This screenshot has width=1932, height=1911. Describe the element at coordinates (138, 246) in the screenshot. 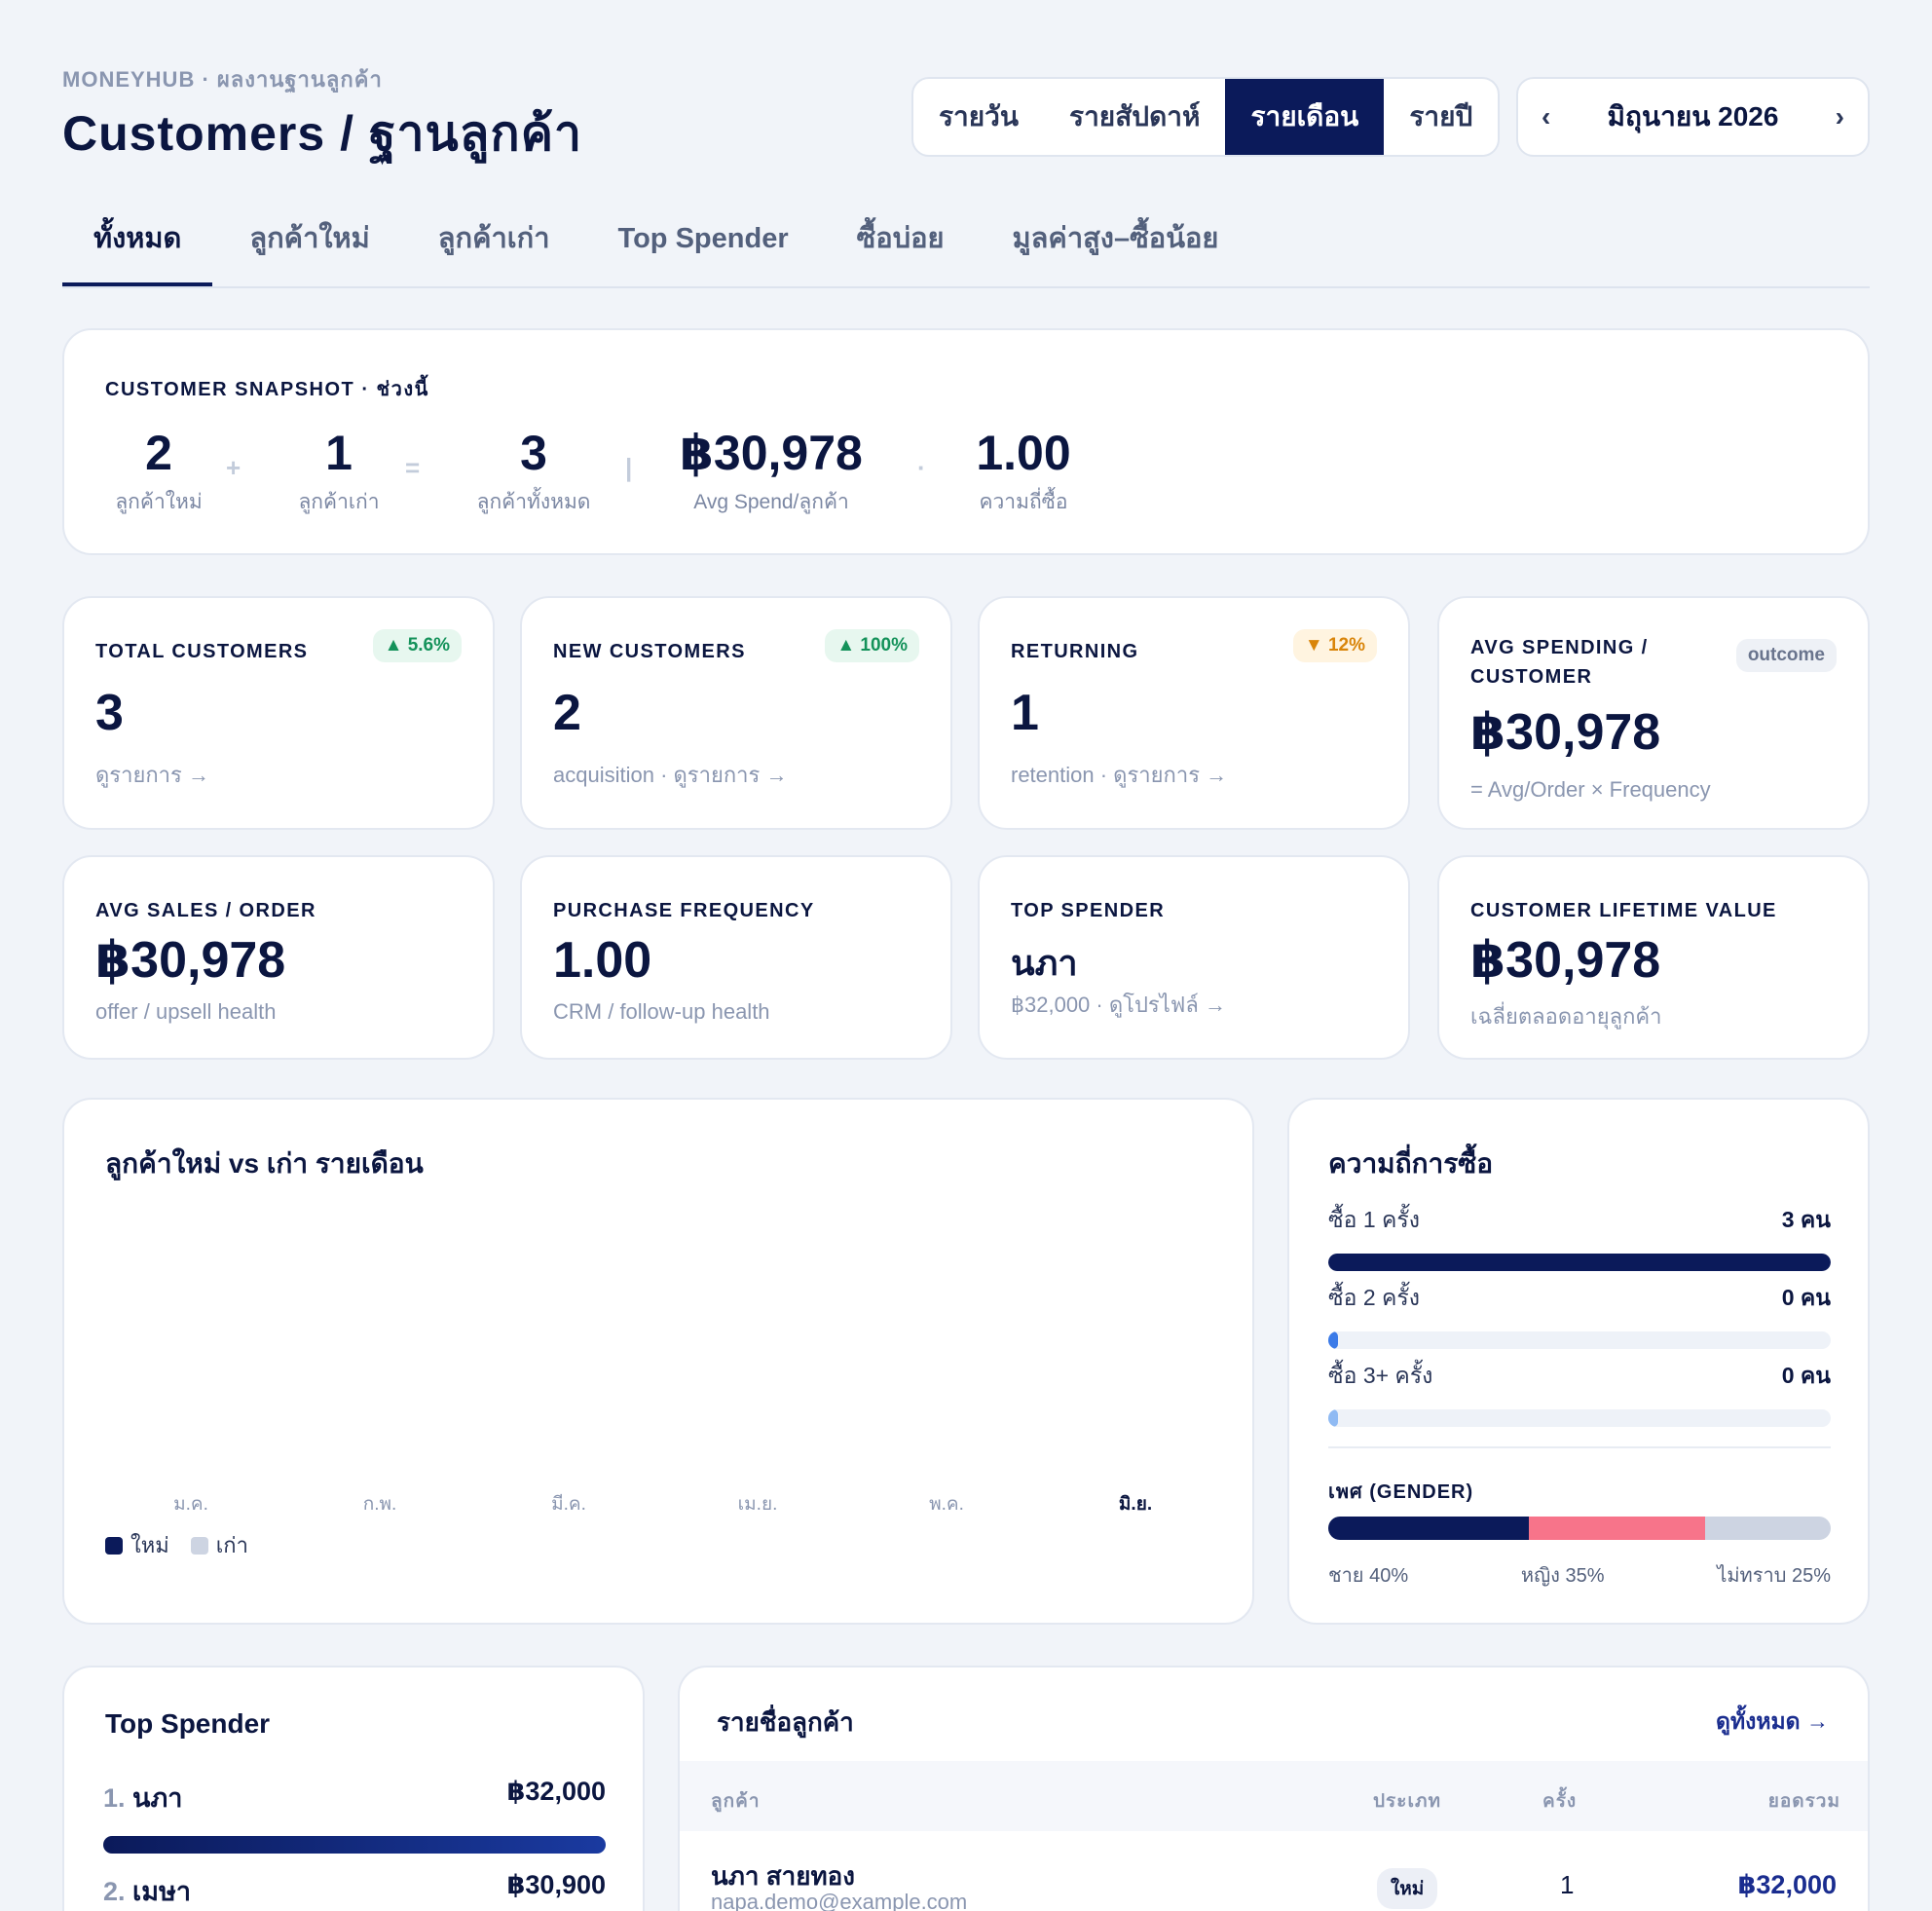

I see `tab-all: ทั้งหมด` at that location.